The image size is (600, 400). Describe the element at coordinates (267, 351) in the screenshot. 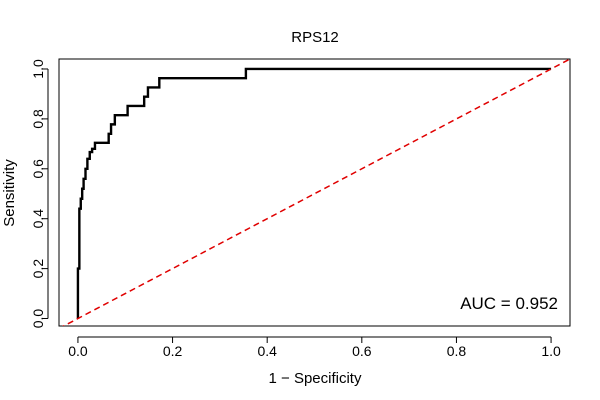

I see `x-tick-label: 0.4` at that location.